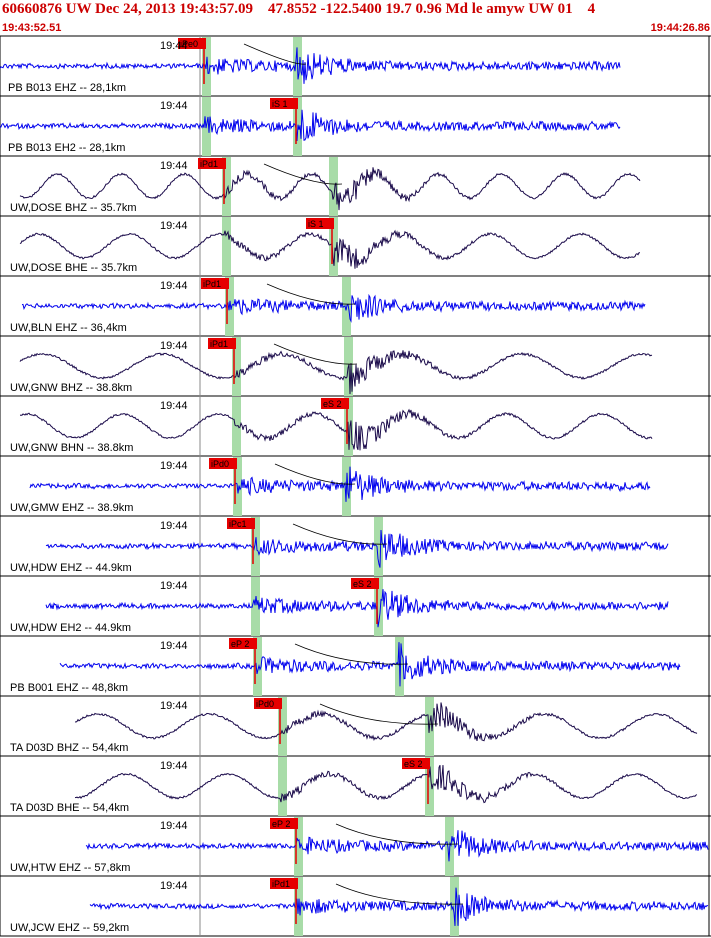 This screenshot has width=711, height=938. Describe the element at coordinates (331, 426) in the screenshot. I see `trace-row: eS 2 19:44 UW,GNW BHN -- 38.8km` at that location.